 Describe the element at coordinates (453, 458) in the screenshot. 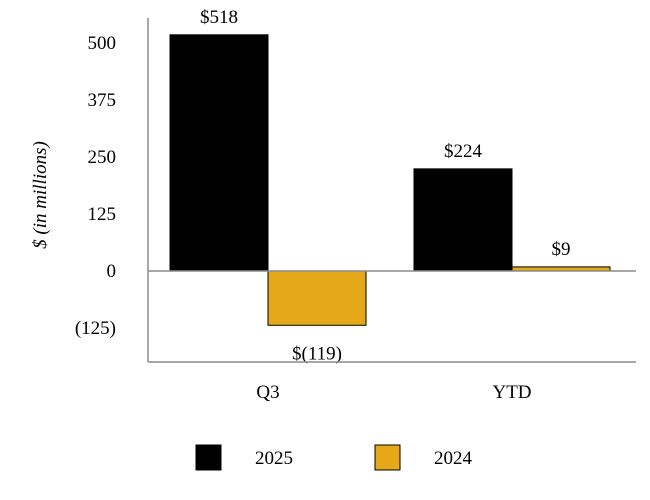

I see `legend-label-2024: 2024` at that location.